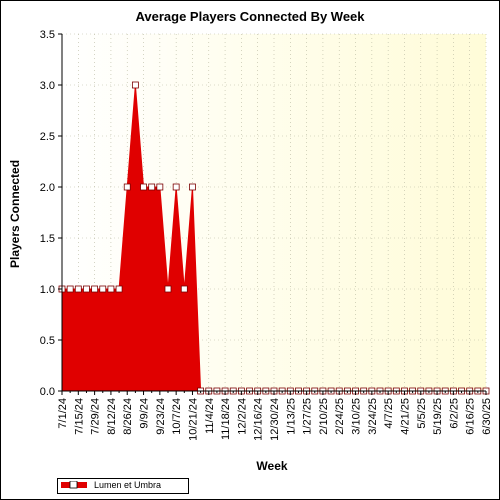 Image resolution: width=500 pixels, height=500 pixels. Describe the element at coordinates (324, 416) in the screenshot. I see `x-tick-label: 2/10/25` at that location.